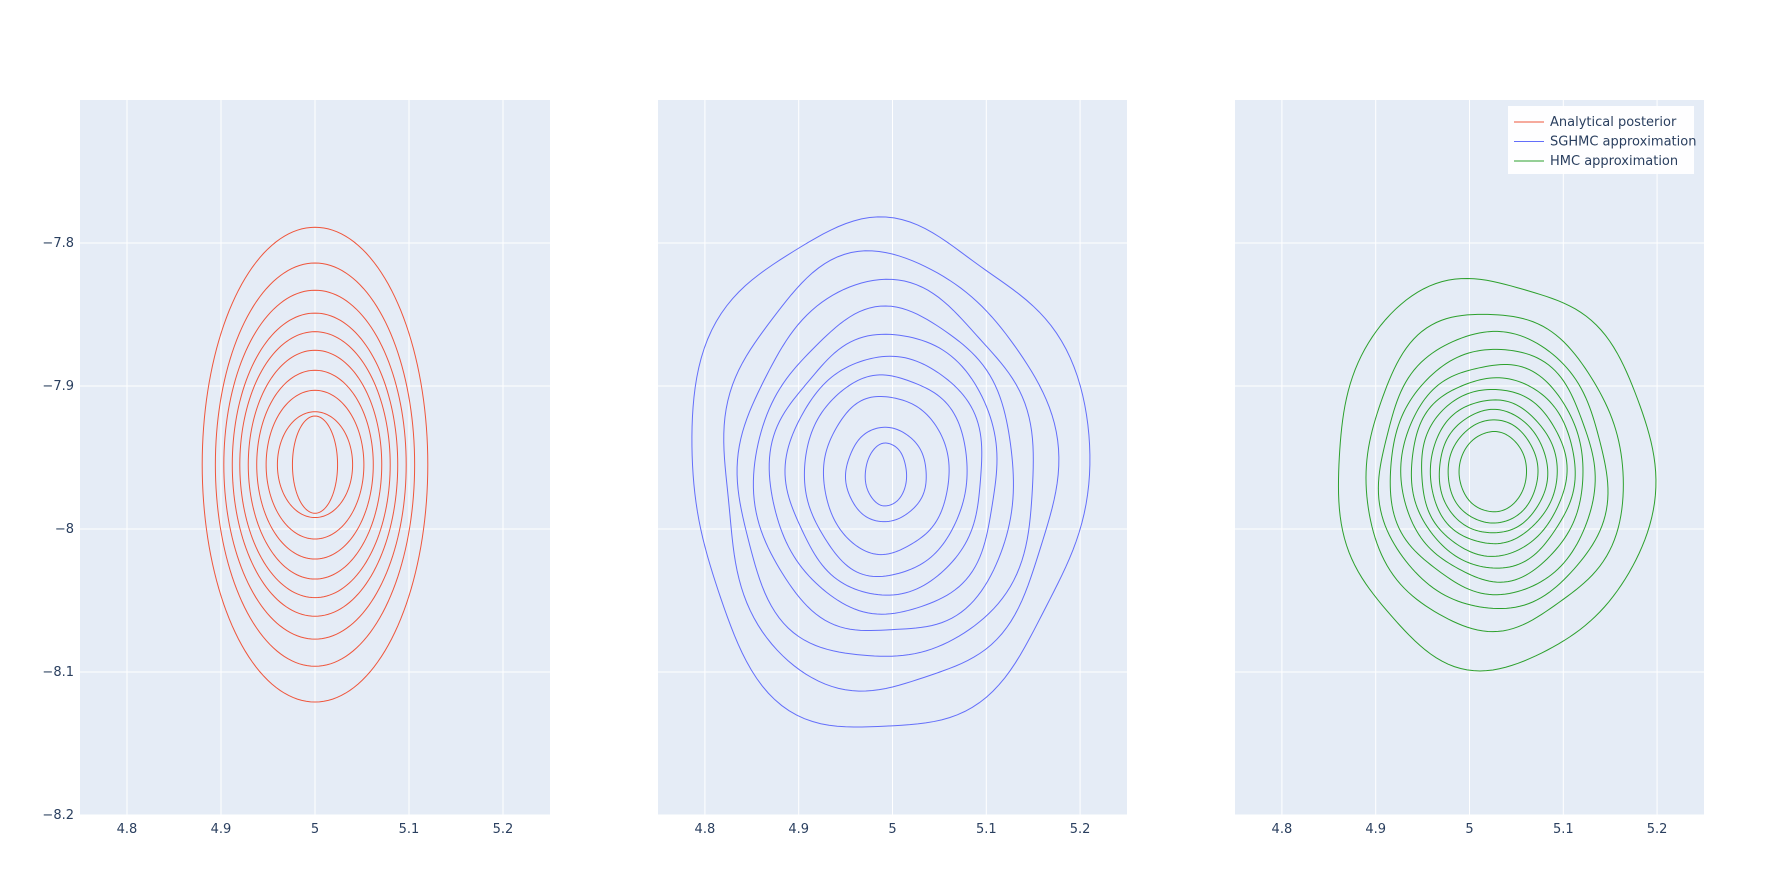 This screenshot has width=1776, height=892. I want to click on y-tick-label: −7.9, so click(58, 386).